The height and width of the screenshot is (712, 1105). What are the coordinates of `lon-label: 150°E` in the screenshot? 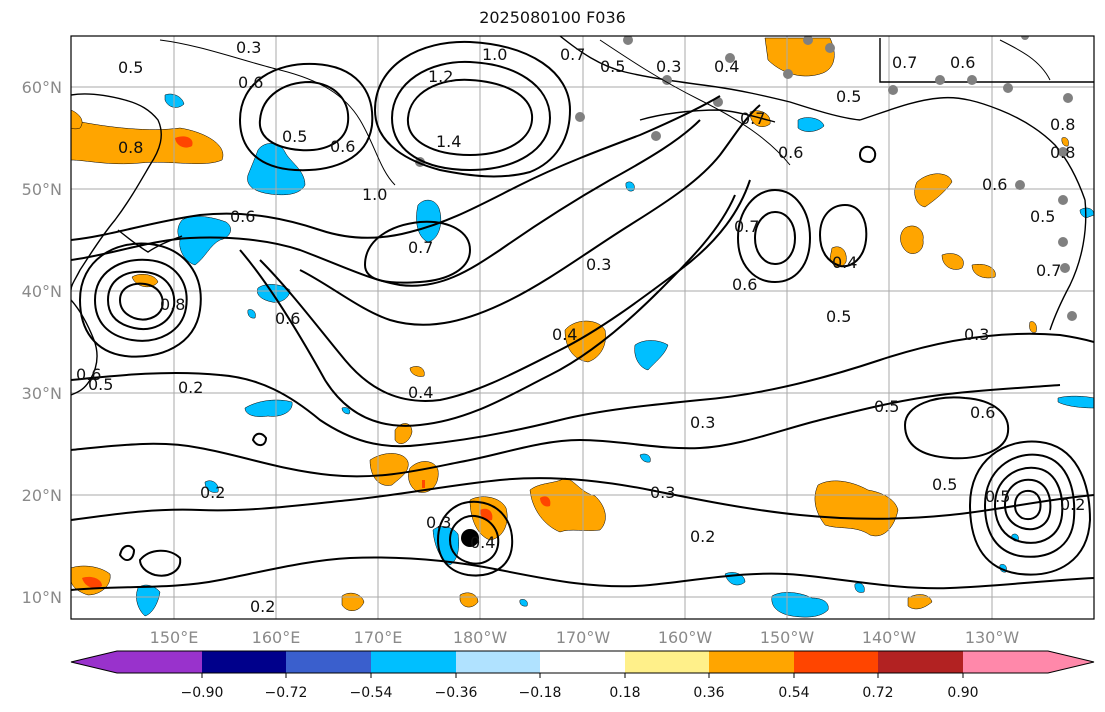 It's located at (174, 637).